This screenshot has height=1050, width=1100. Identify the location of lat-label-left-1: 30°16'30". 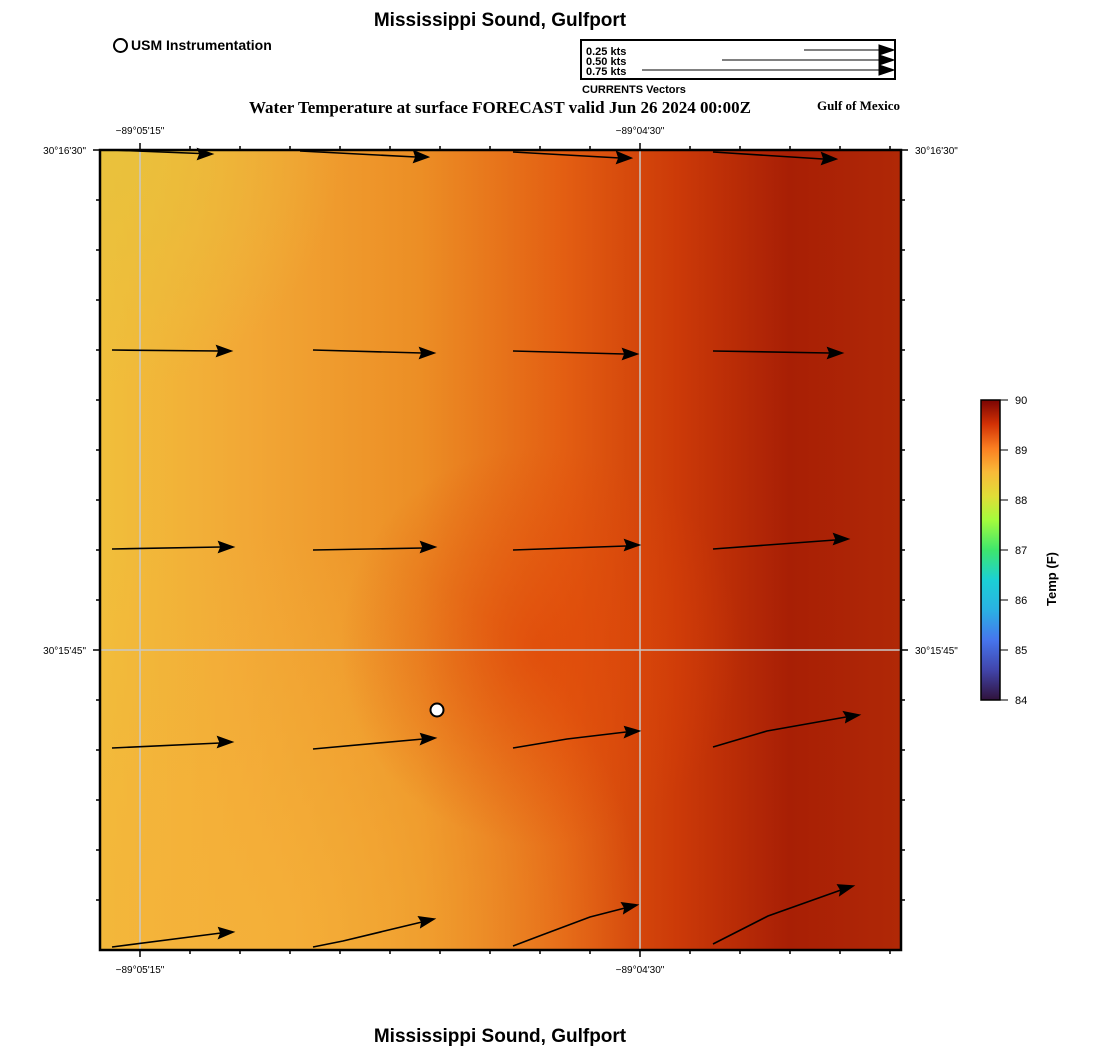
(64, 151).